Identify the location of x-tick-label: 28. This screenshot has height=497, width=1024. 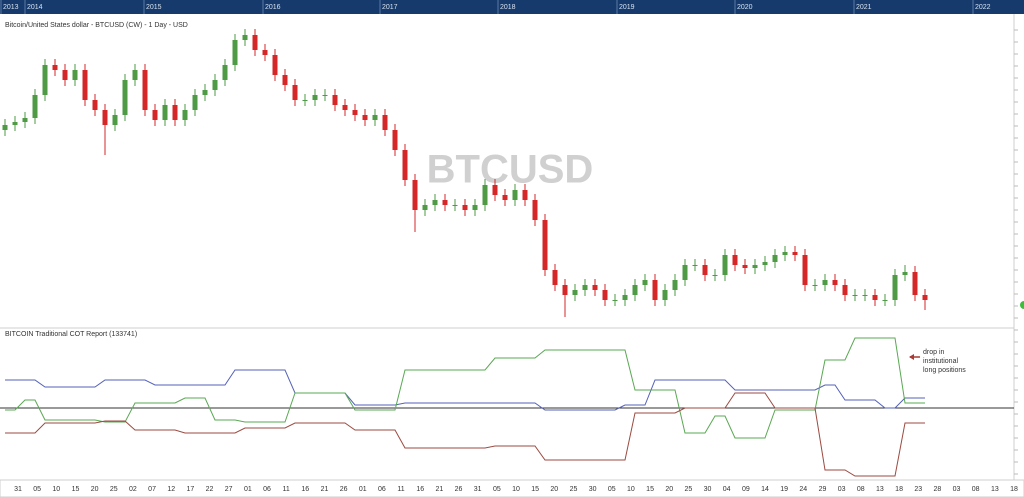
(937, 489).